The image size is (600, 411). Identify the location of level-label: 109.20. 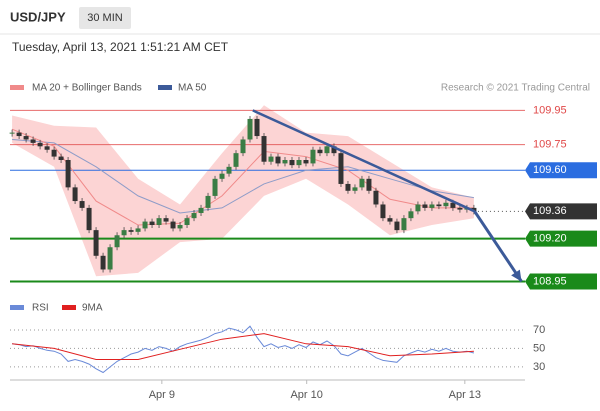
(550, 239).